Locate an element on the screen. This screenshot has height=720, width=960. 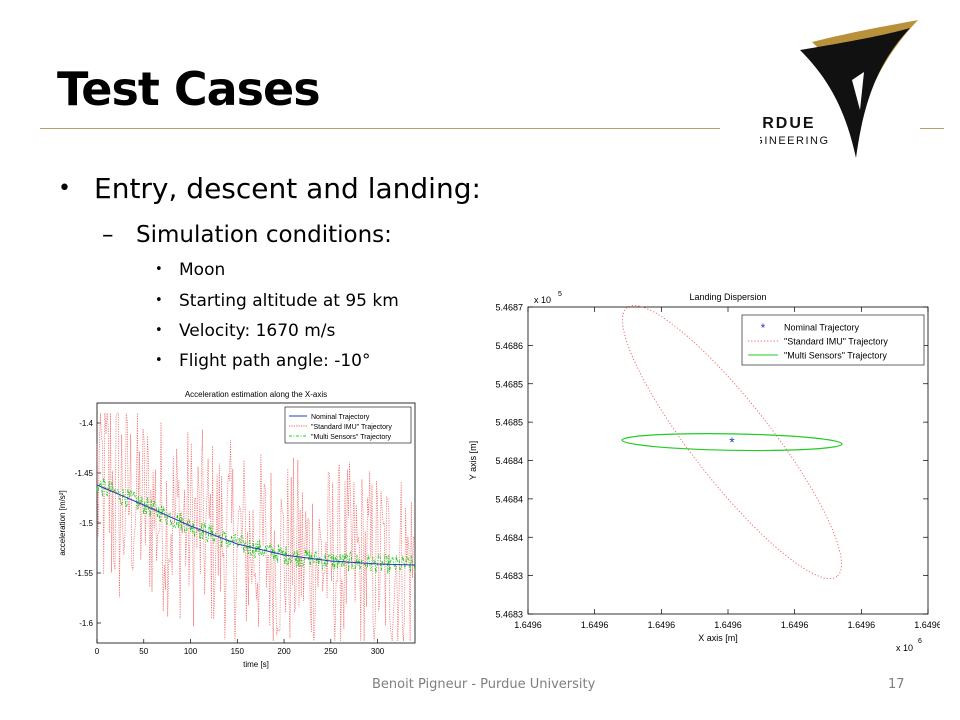
series-multi-sensors is located at coordinates (256, 526).